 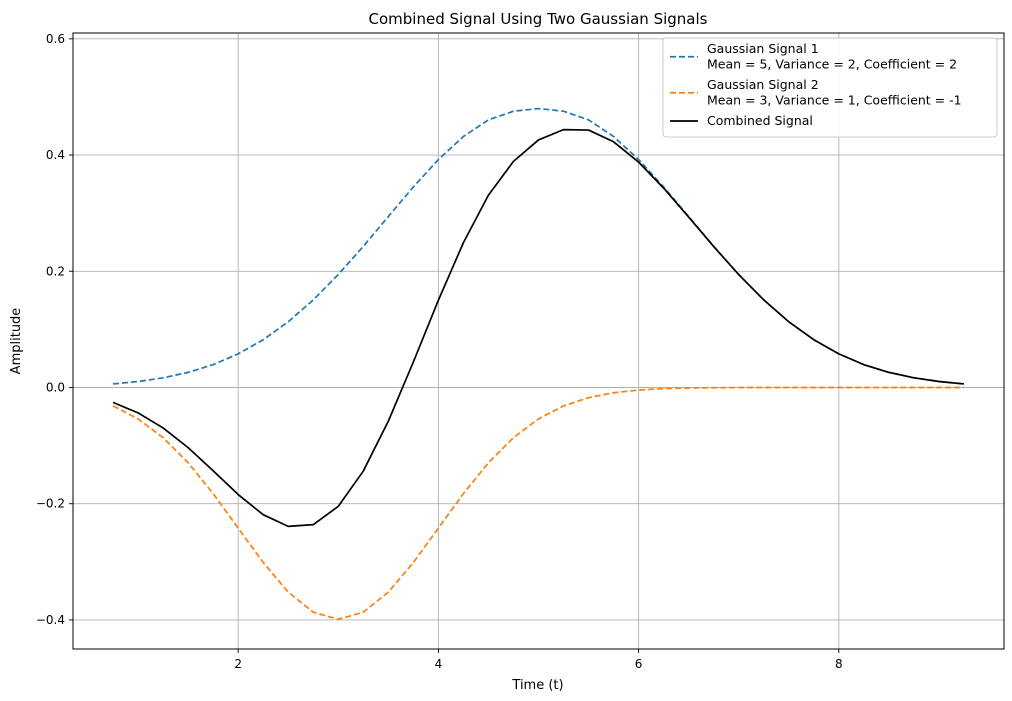 What do you see at coordinates (763, 84) in the screenshot?
I see `legend-label: Gaussian Signal 2` at bounding box center [763, 84].